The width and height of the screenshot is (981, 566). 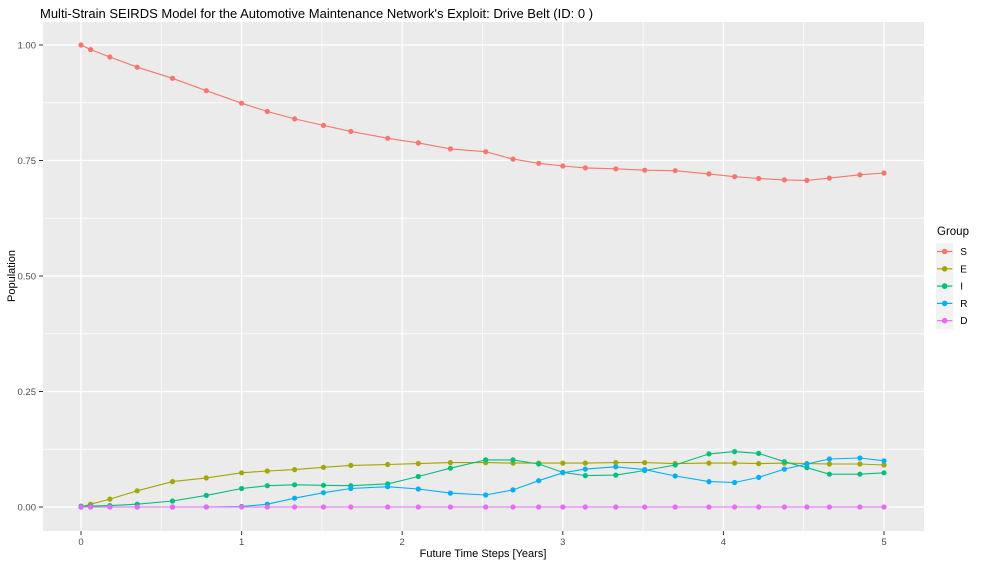 What do you see at coordinates (944, 251) in the screenshot?
I see `legend-swatch-point-S` at bounding box center [944, 251].